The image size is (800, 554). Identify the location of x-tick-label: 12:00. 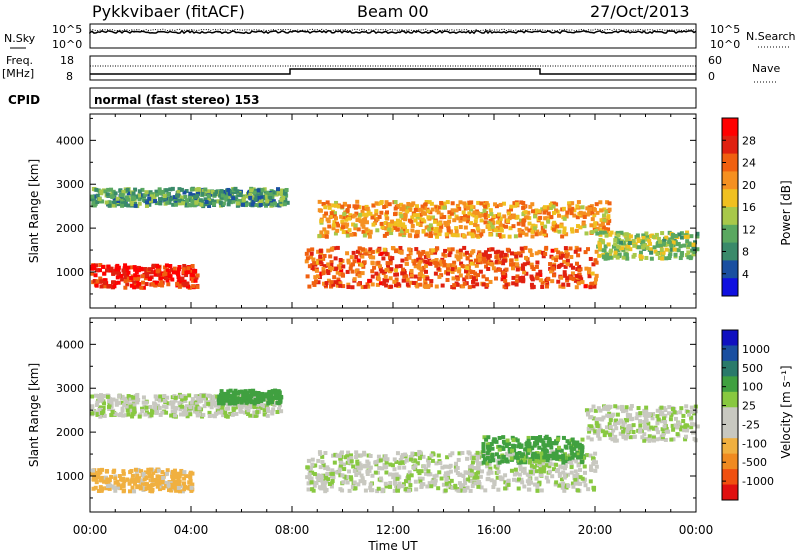
(393, 530).